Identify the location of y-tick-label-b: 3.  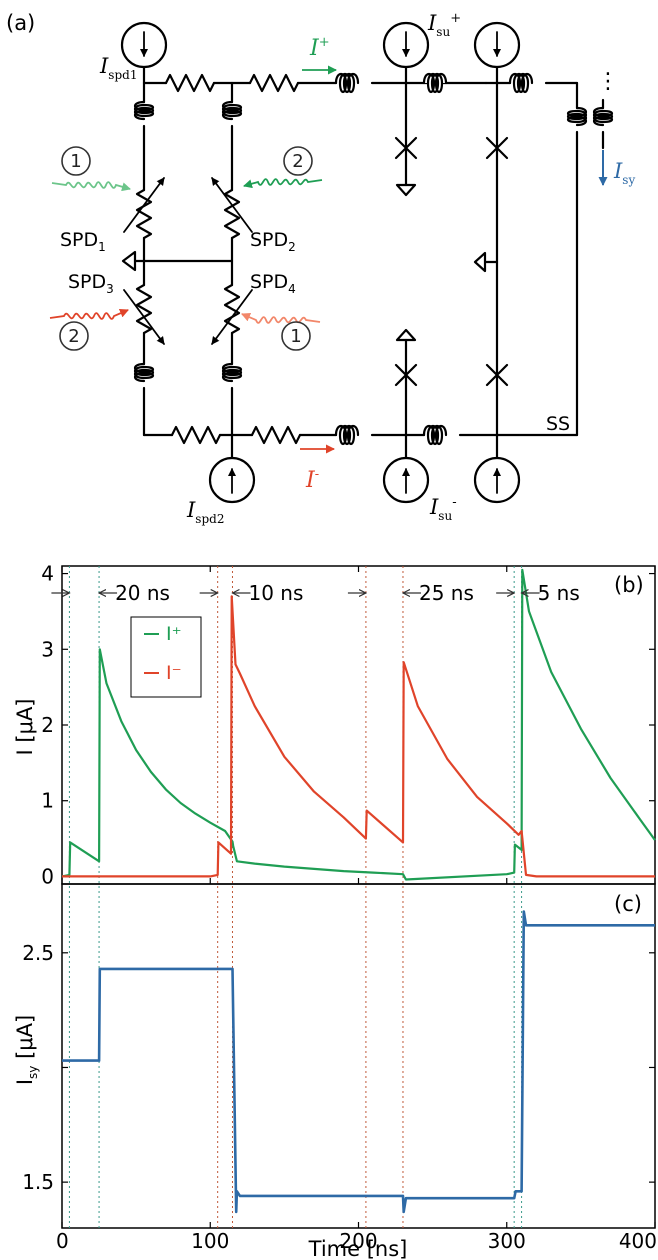
(47, 649).